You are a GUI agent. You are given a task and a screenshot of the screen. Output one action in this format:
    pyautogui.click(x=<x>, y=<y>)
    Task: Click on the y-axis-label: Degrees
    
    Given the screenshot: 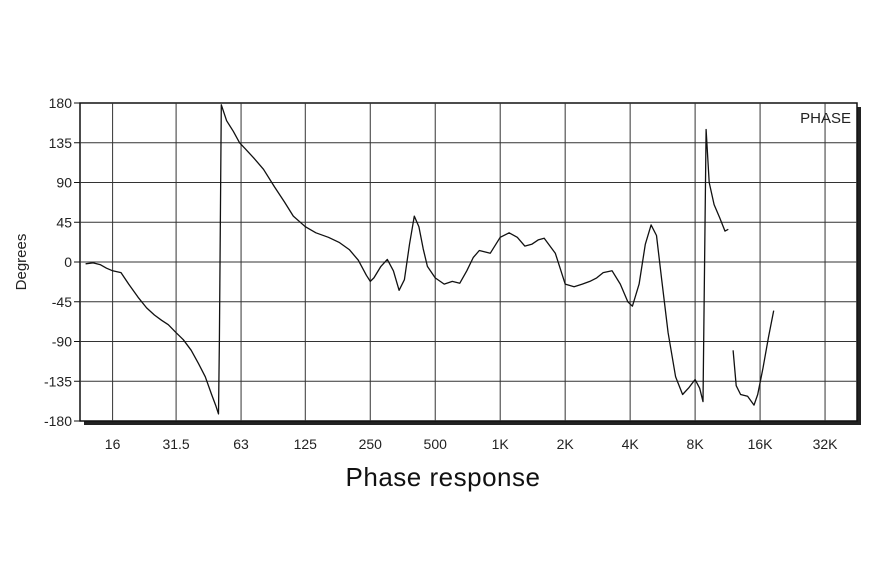 What is the action you would take?
    pyautogui.click(x=21, y=262)
    